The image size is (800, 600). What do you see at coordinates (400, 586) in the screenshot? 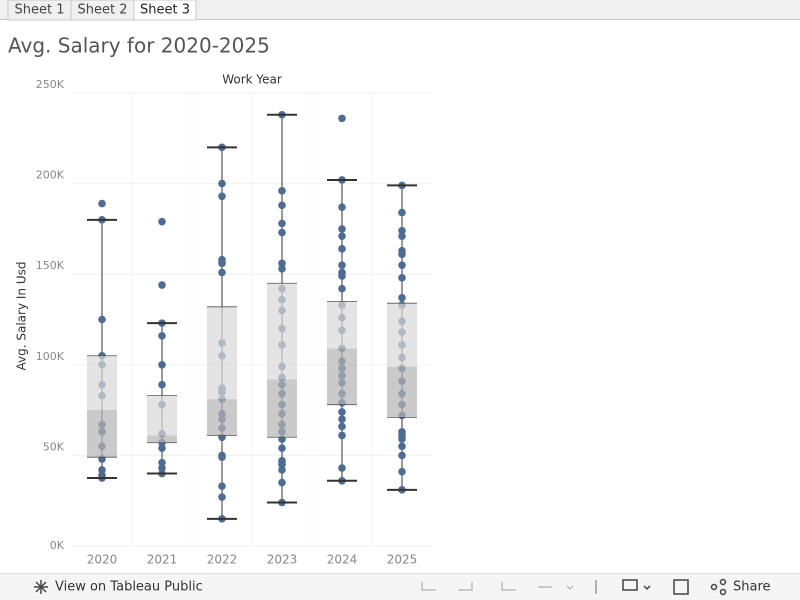
I see `toolbar` at bounding box center [400, 586].